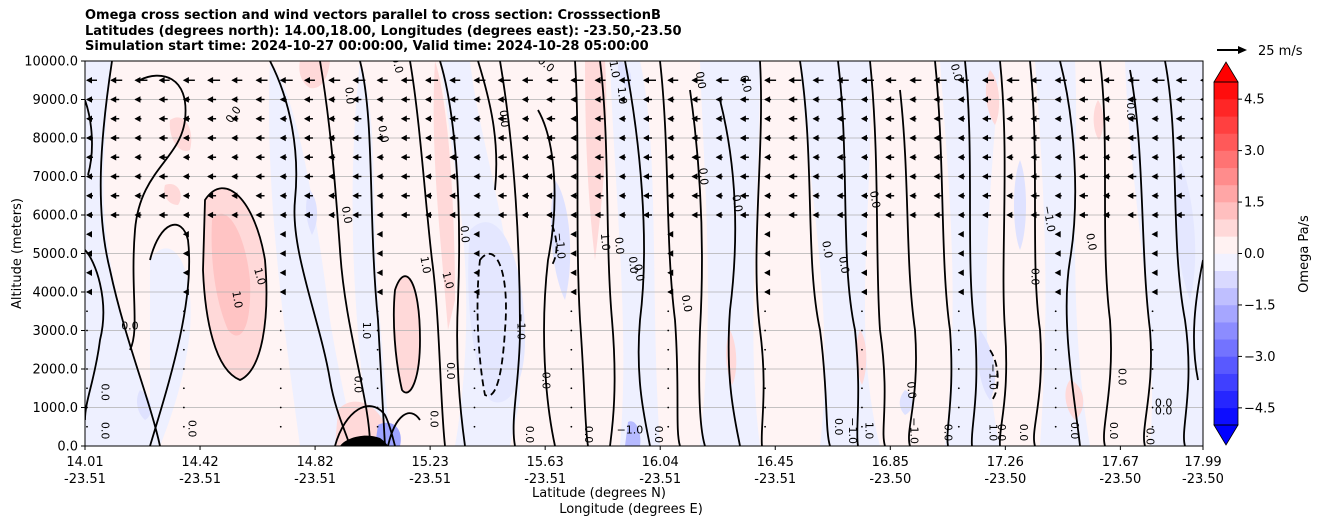 This screenshot has height=526, width=1320. What do you see at coordinates (1260, 305) in the screenshot?
I see `colorbar-tick-label: −1.5` at bounding box center [1260, 305].